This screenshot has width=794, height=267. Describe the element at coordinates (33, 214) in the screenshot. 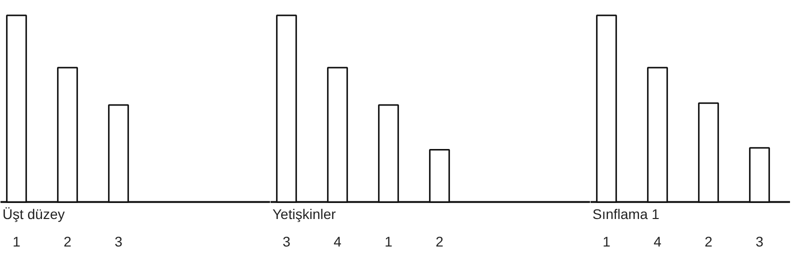

I see `x-axis-title: Üşt düzey` at that location.